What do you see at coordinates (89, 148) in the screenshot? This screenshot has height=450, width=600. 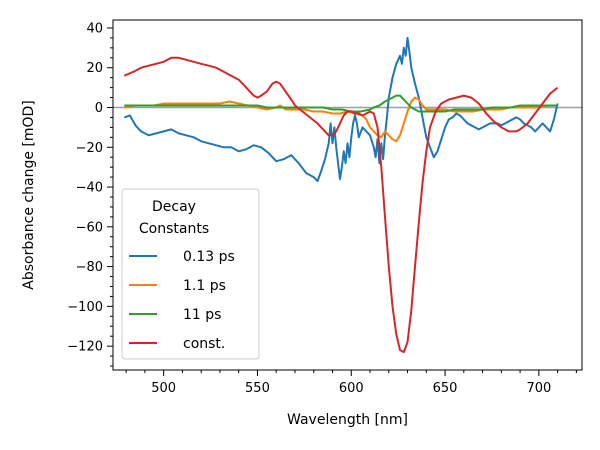 I see `y-tick-label: −20` at bounding box center [89, 148].